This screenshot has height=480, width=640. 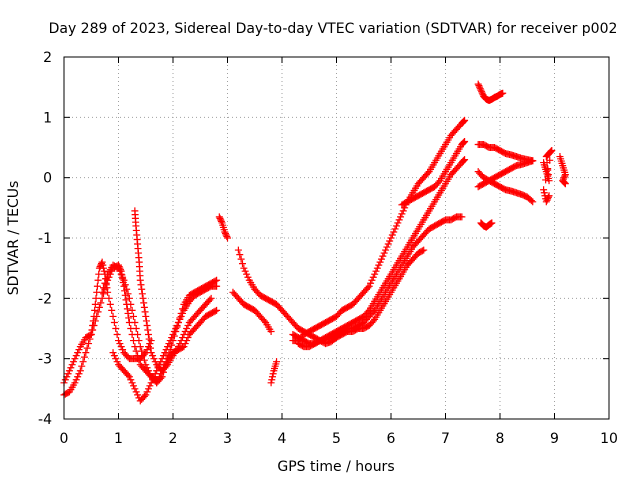 I want to click on y-tick-label: 1, so click(x=47, y=118).